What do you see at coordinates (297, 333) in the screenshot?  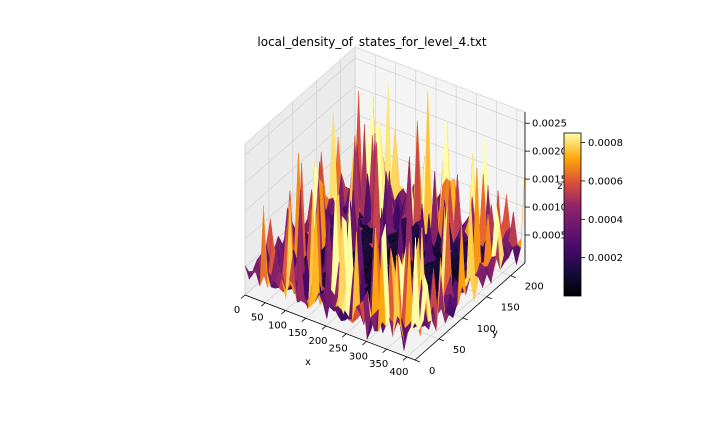 I see `x-tick-label: 150` at bounding box center [297, 333].